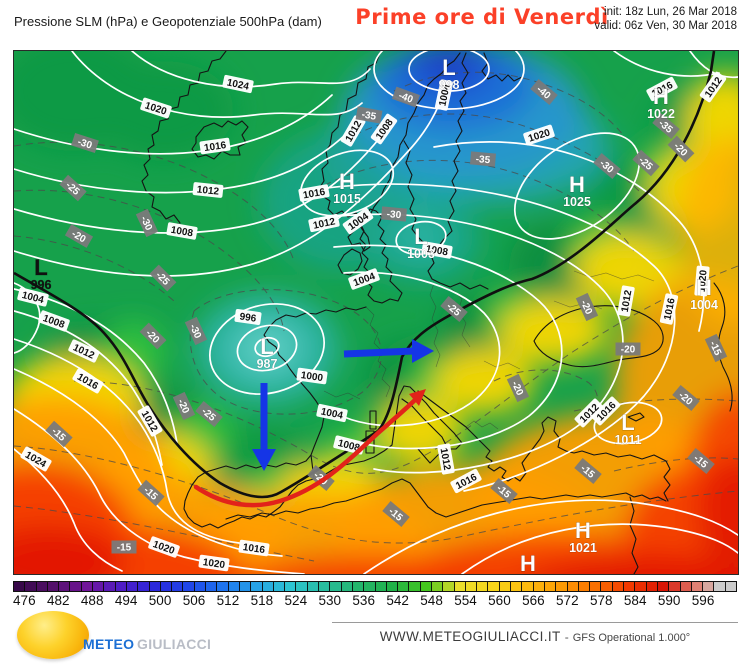  I want to click on svg-text: 998, so click(449, 85).